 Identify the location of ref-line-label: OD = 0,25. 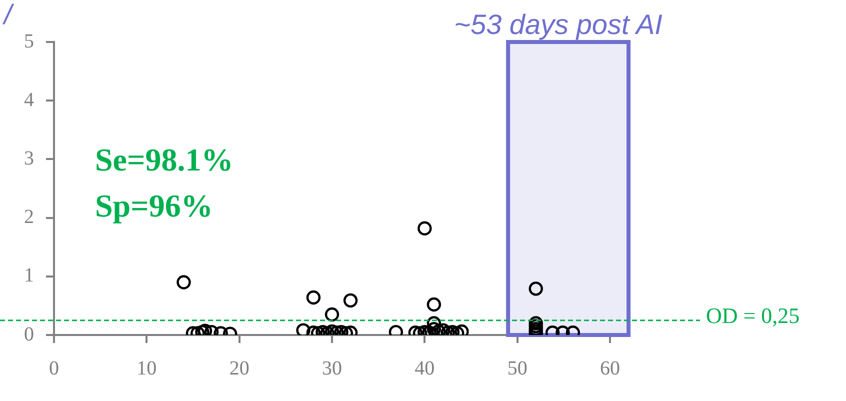
(753, 315).